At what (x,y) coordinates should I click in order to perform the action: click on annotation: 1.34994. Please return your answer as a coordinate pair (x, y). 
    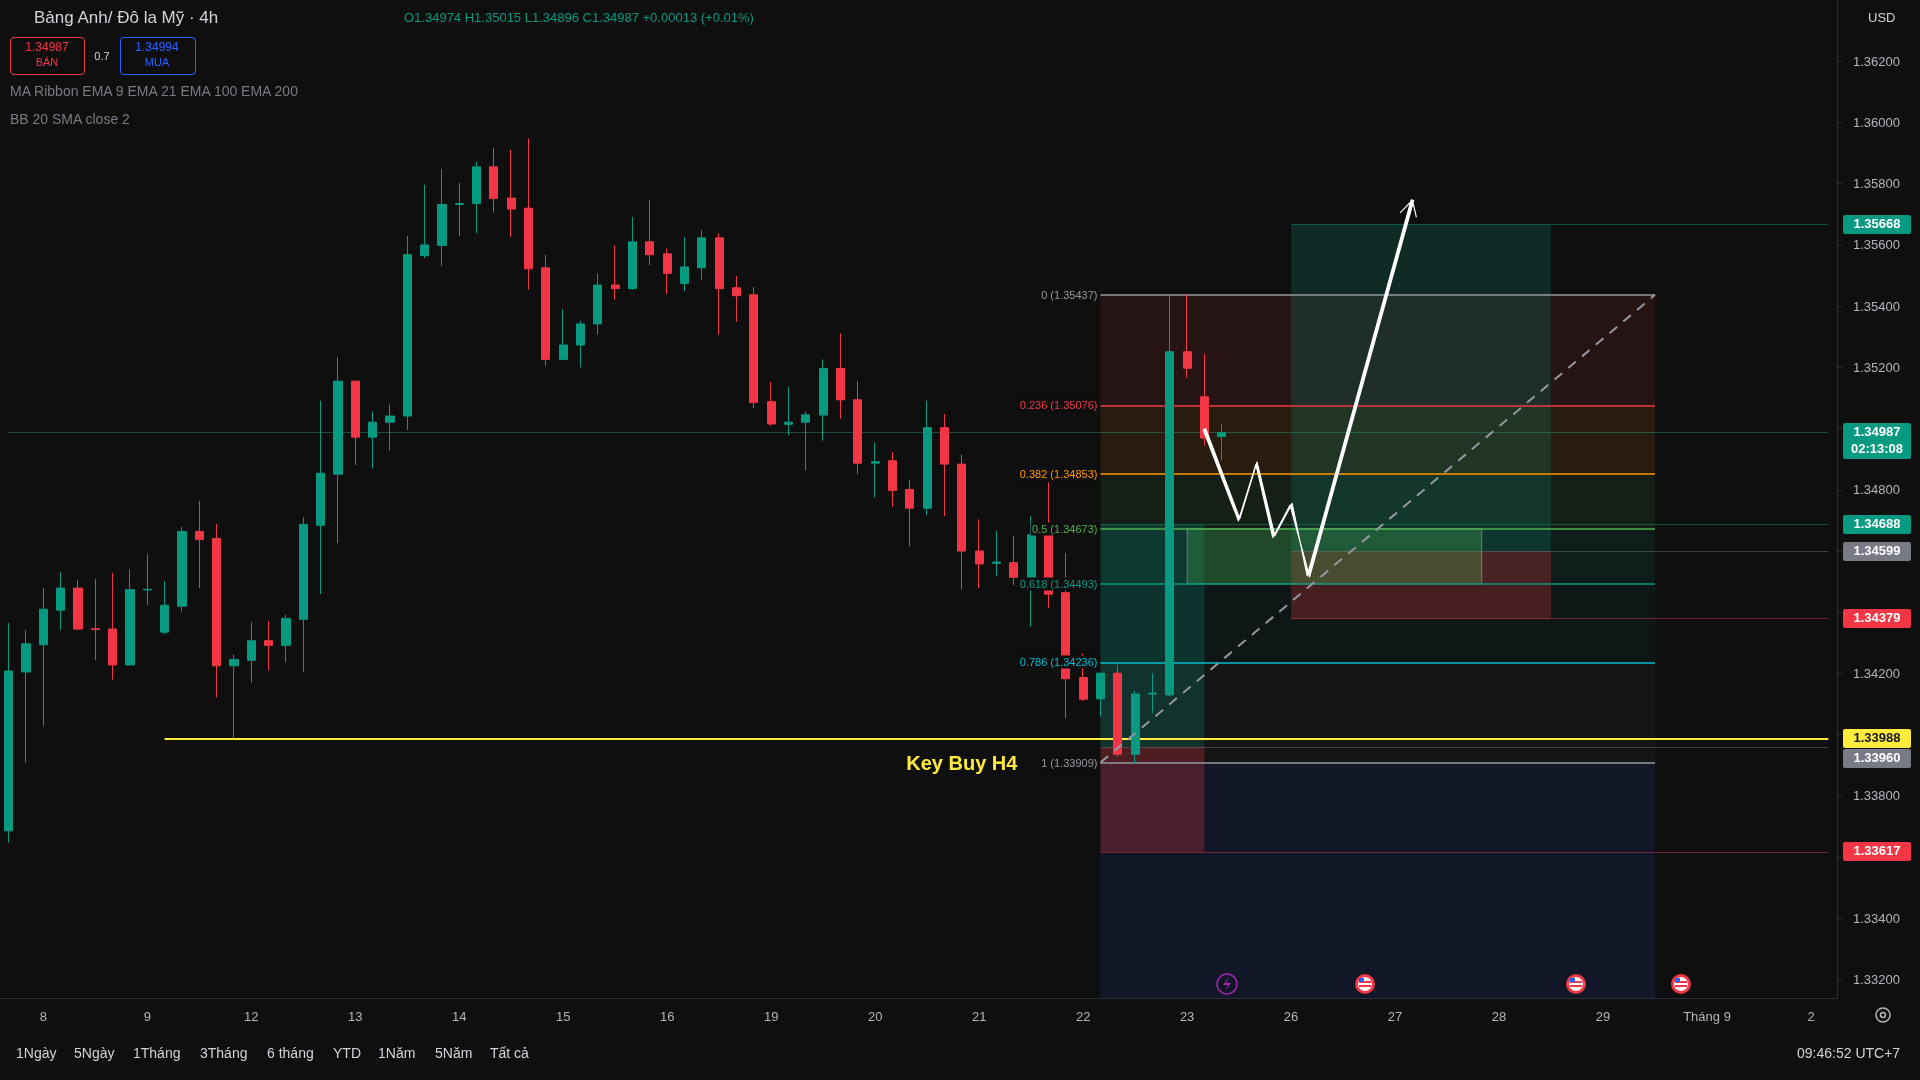
    Looking at the image, I should click on (157, 47).